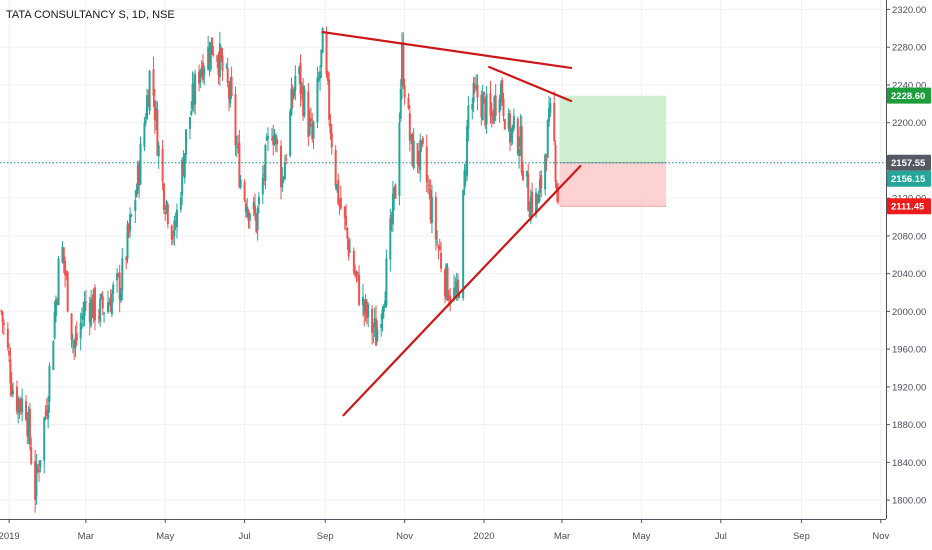 The width and height of the screenshot is (932, 550). I want to click on price-tag-label: 2157.55, so click(908, 163).